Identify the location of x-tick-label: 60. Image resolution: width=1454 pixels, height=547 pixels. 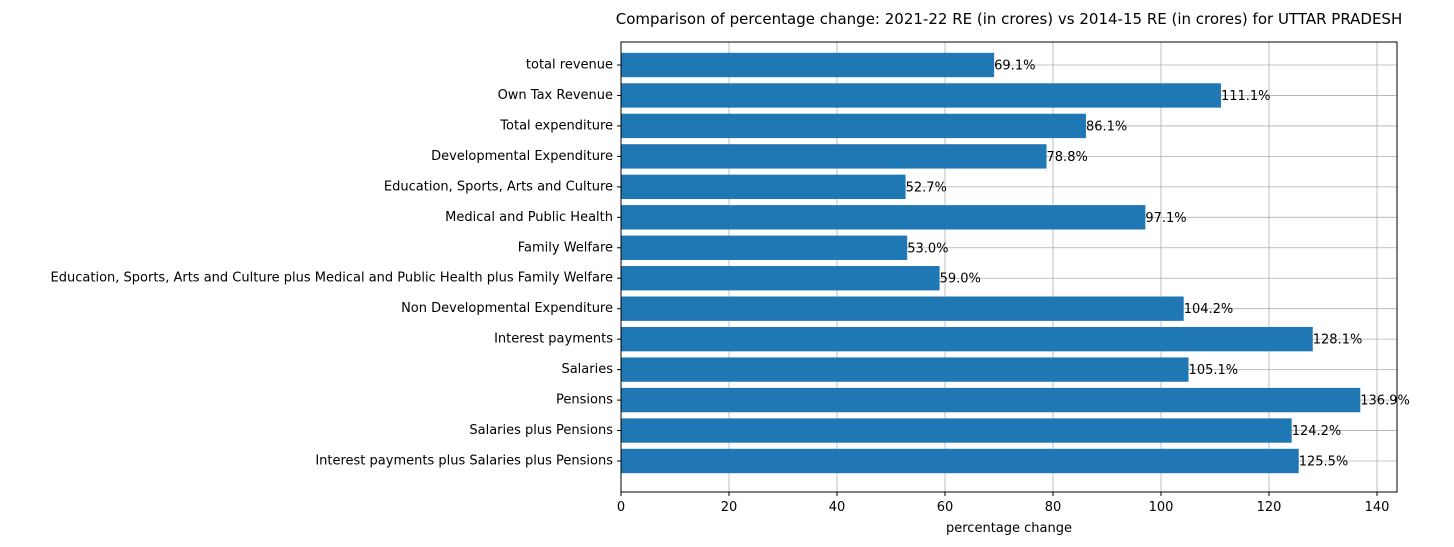
(945, 507).